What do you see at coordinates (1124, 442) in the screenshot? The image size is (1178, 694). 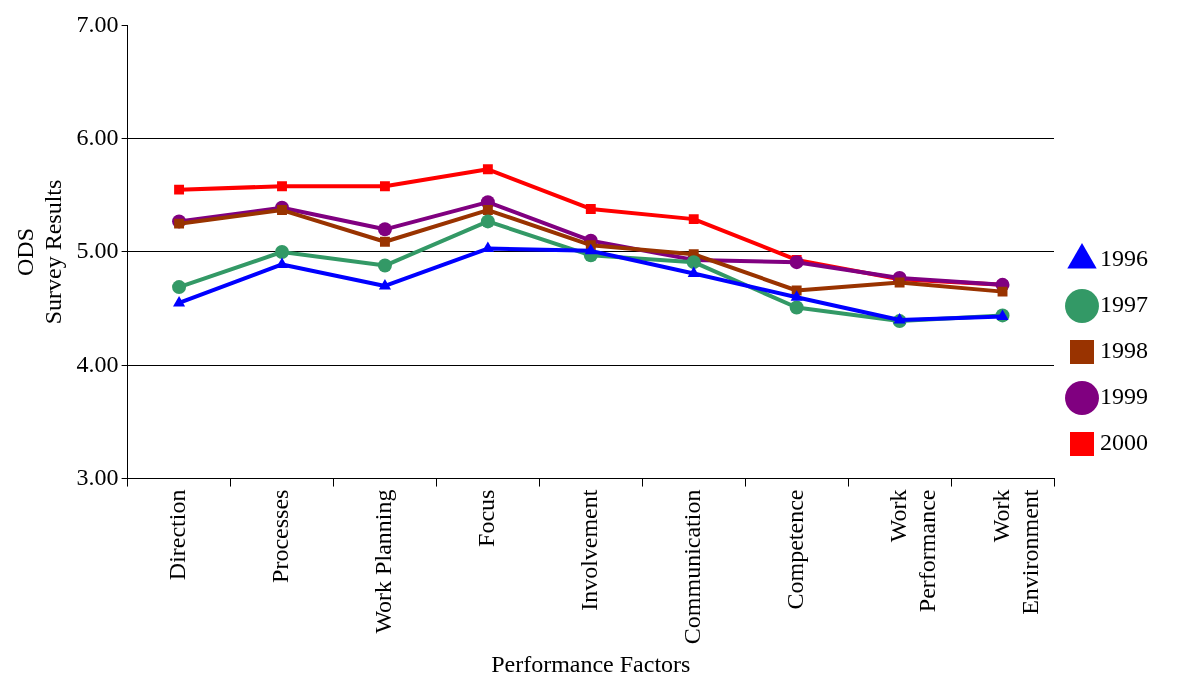 I see `legend-label: 2000` at bounding box center [1124, 442].